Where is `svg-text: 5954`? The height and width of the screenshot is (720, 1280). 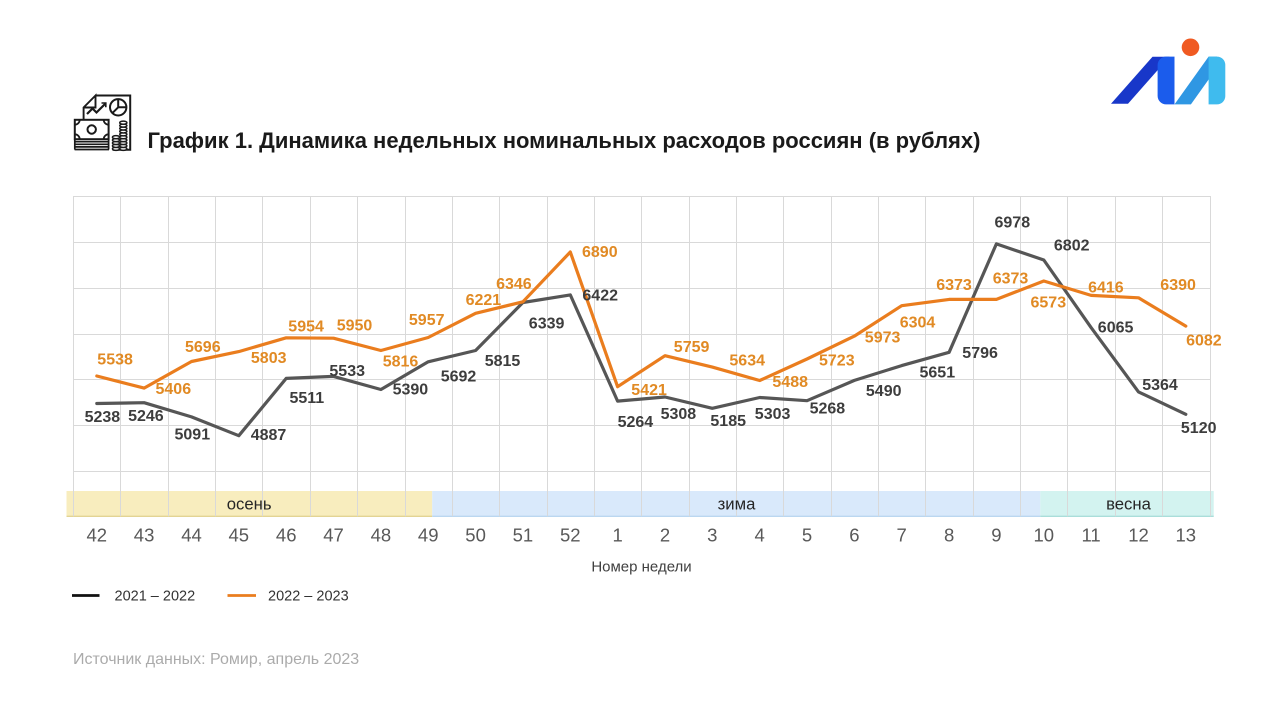 svg-text: 5954 is located at coordinates (306, 327).